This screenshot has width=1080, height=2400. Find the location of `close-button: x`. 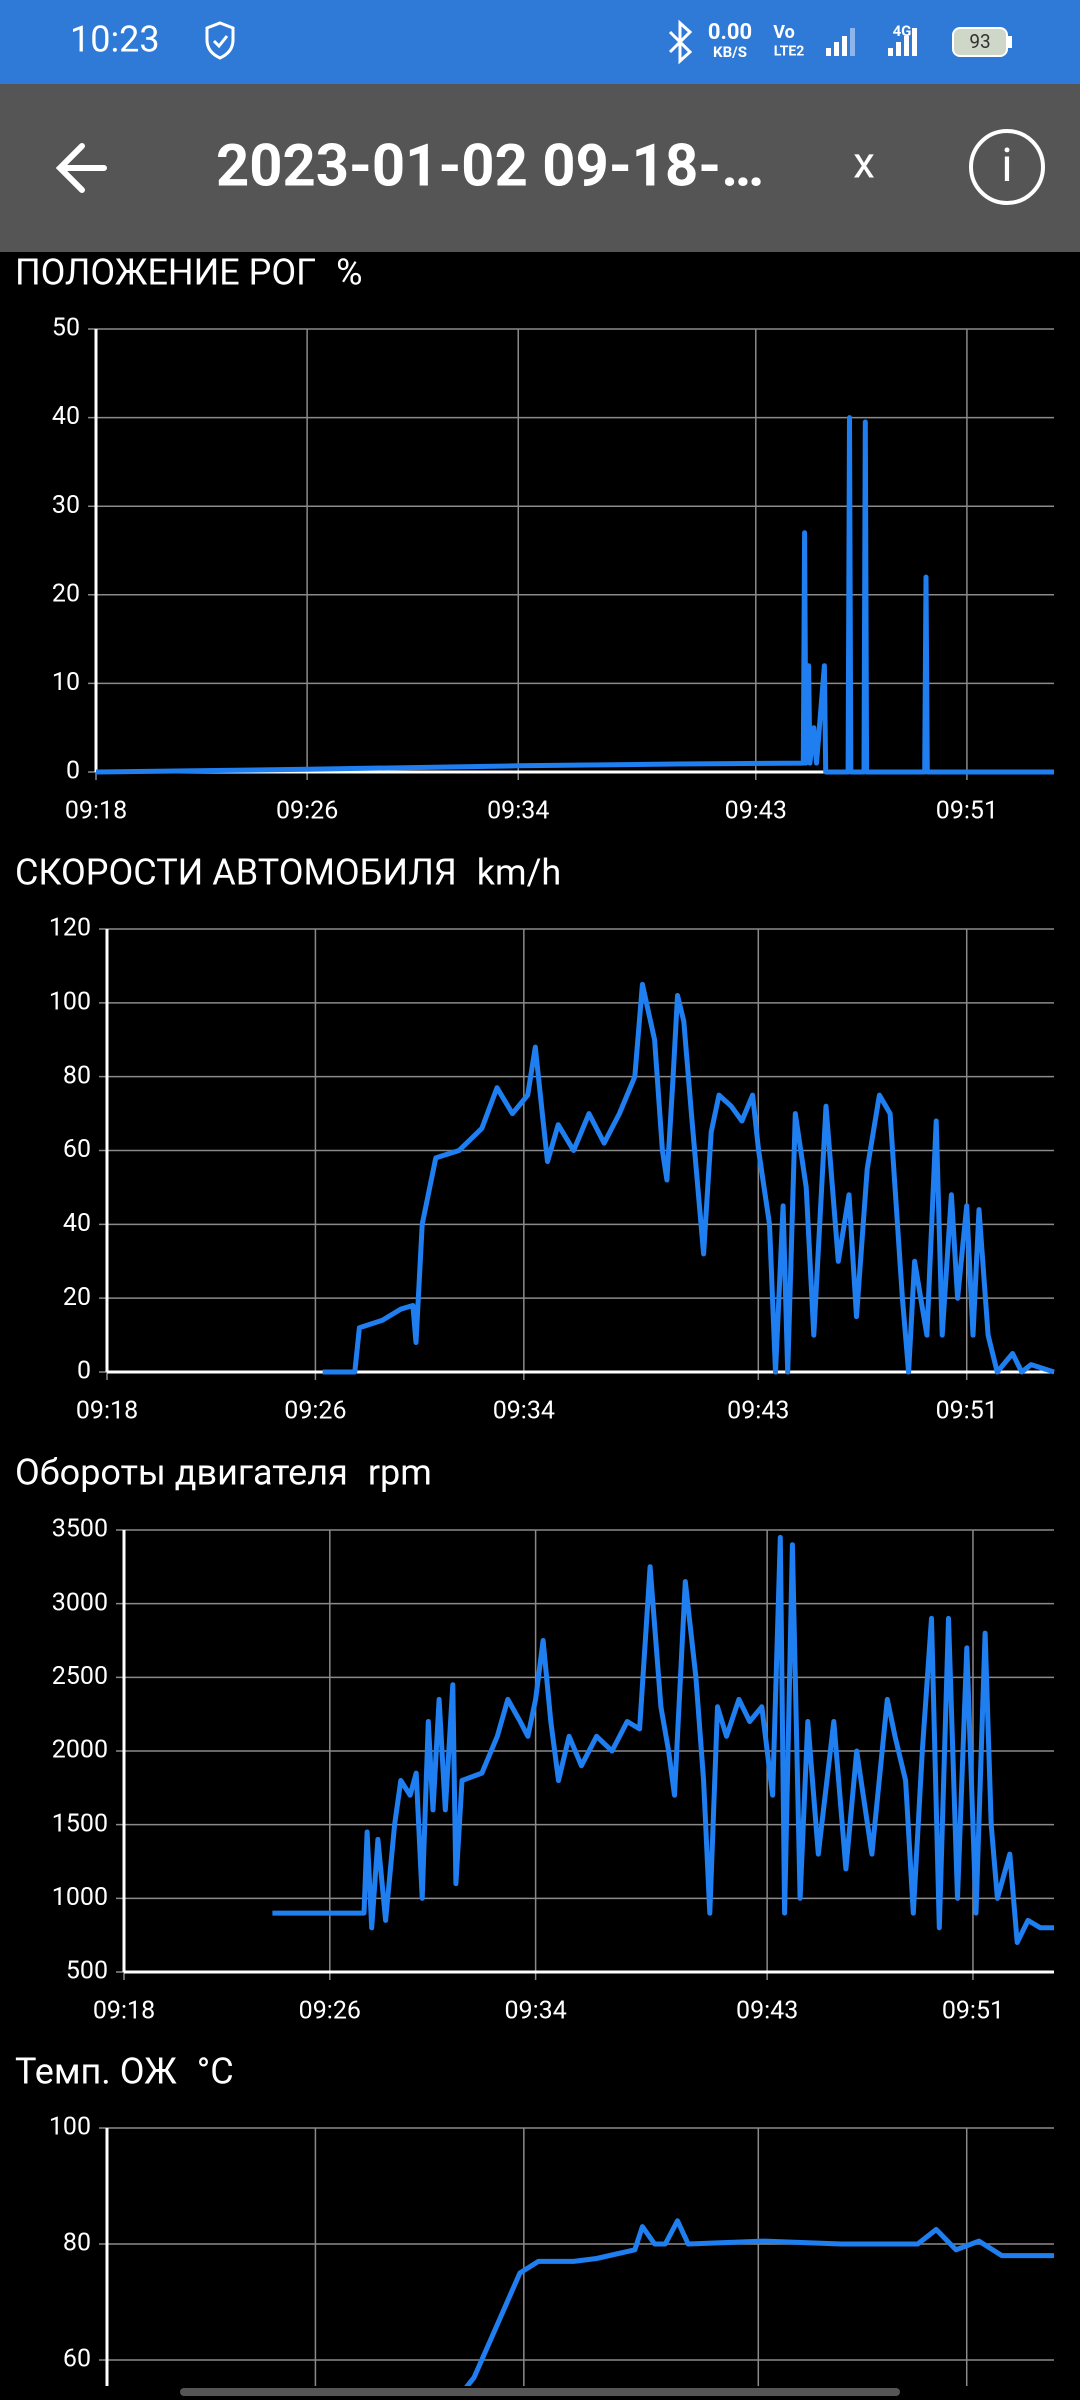

close-button: x is located at coordinates (864, 163).